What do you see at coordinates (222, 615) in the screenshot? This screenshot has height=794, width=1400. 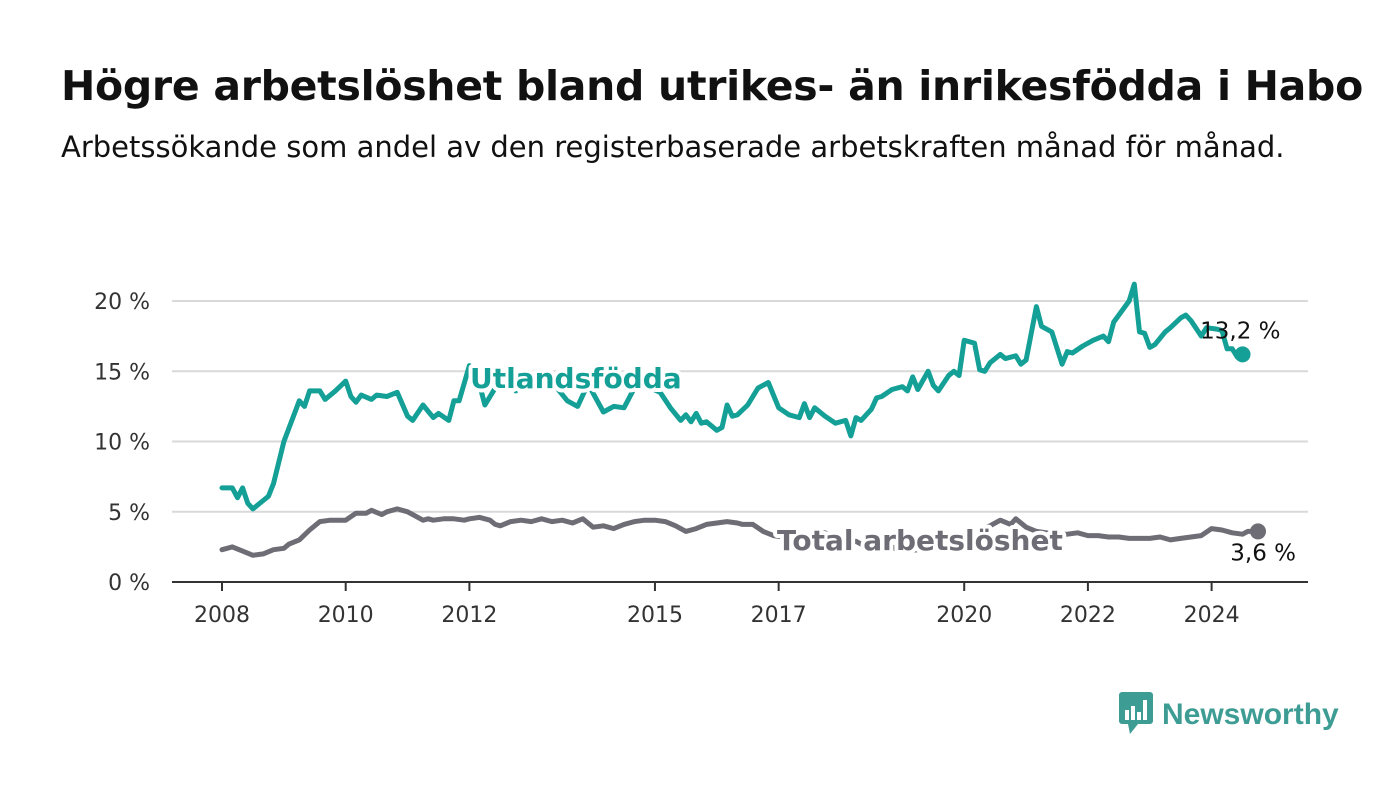 I see `x-tick-label: 2008` at bounding box center [222, 615].